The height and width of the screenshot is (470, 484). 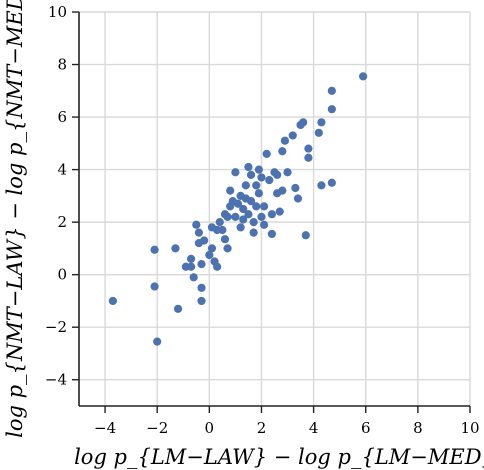 I want to click on y-tick-label: 4, so click(x=62, y=170).